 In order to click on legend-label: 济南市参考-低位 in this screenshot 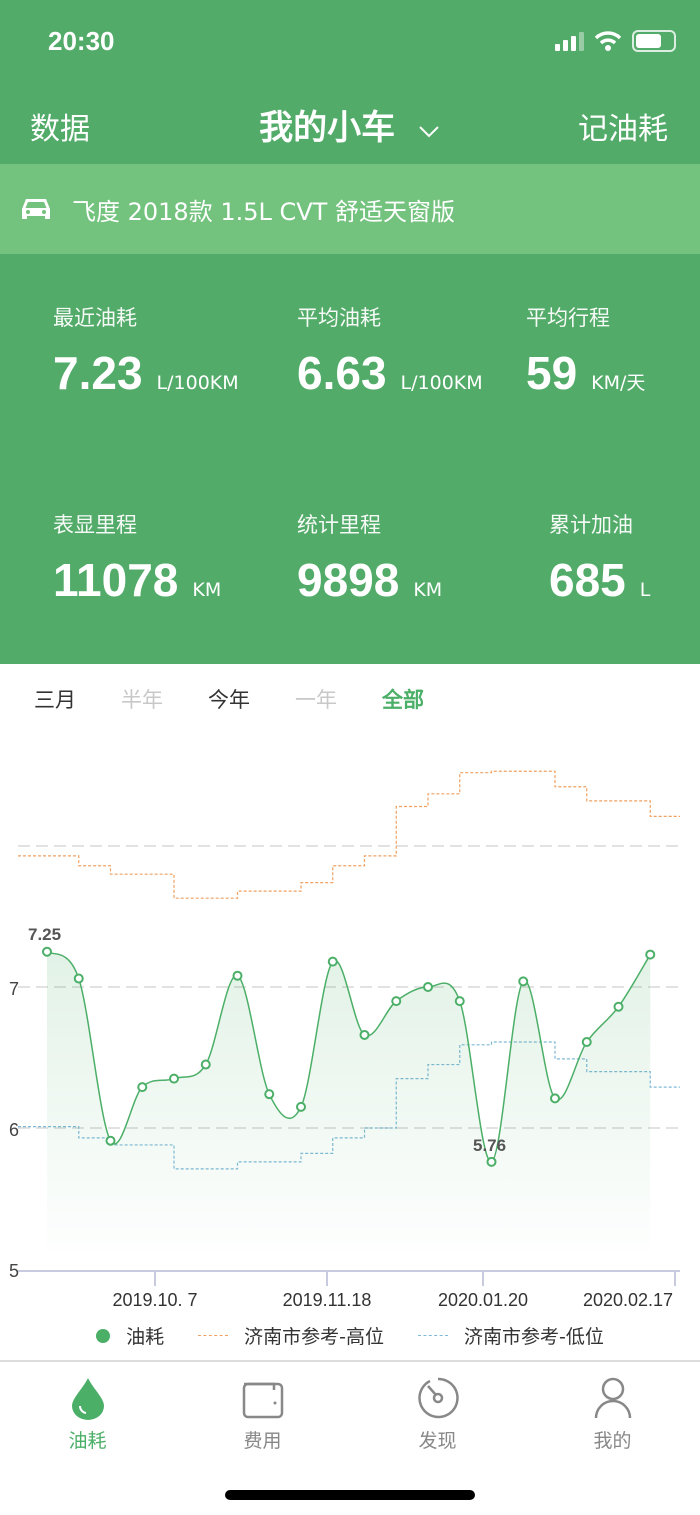, I will do `click(534, 1337)`.